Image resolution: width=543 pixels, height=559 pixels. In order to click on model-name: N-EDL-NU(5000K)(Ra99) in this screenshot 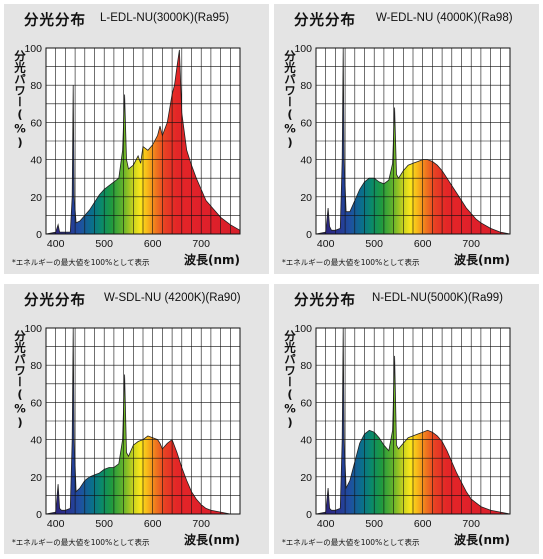, I will do `click(438, 298)`.